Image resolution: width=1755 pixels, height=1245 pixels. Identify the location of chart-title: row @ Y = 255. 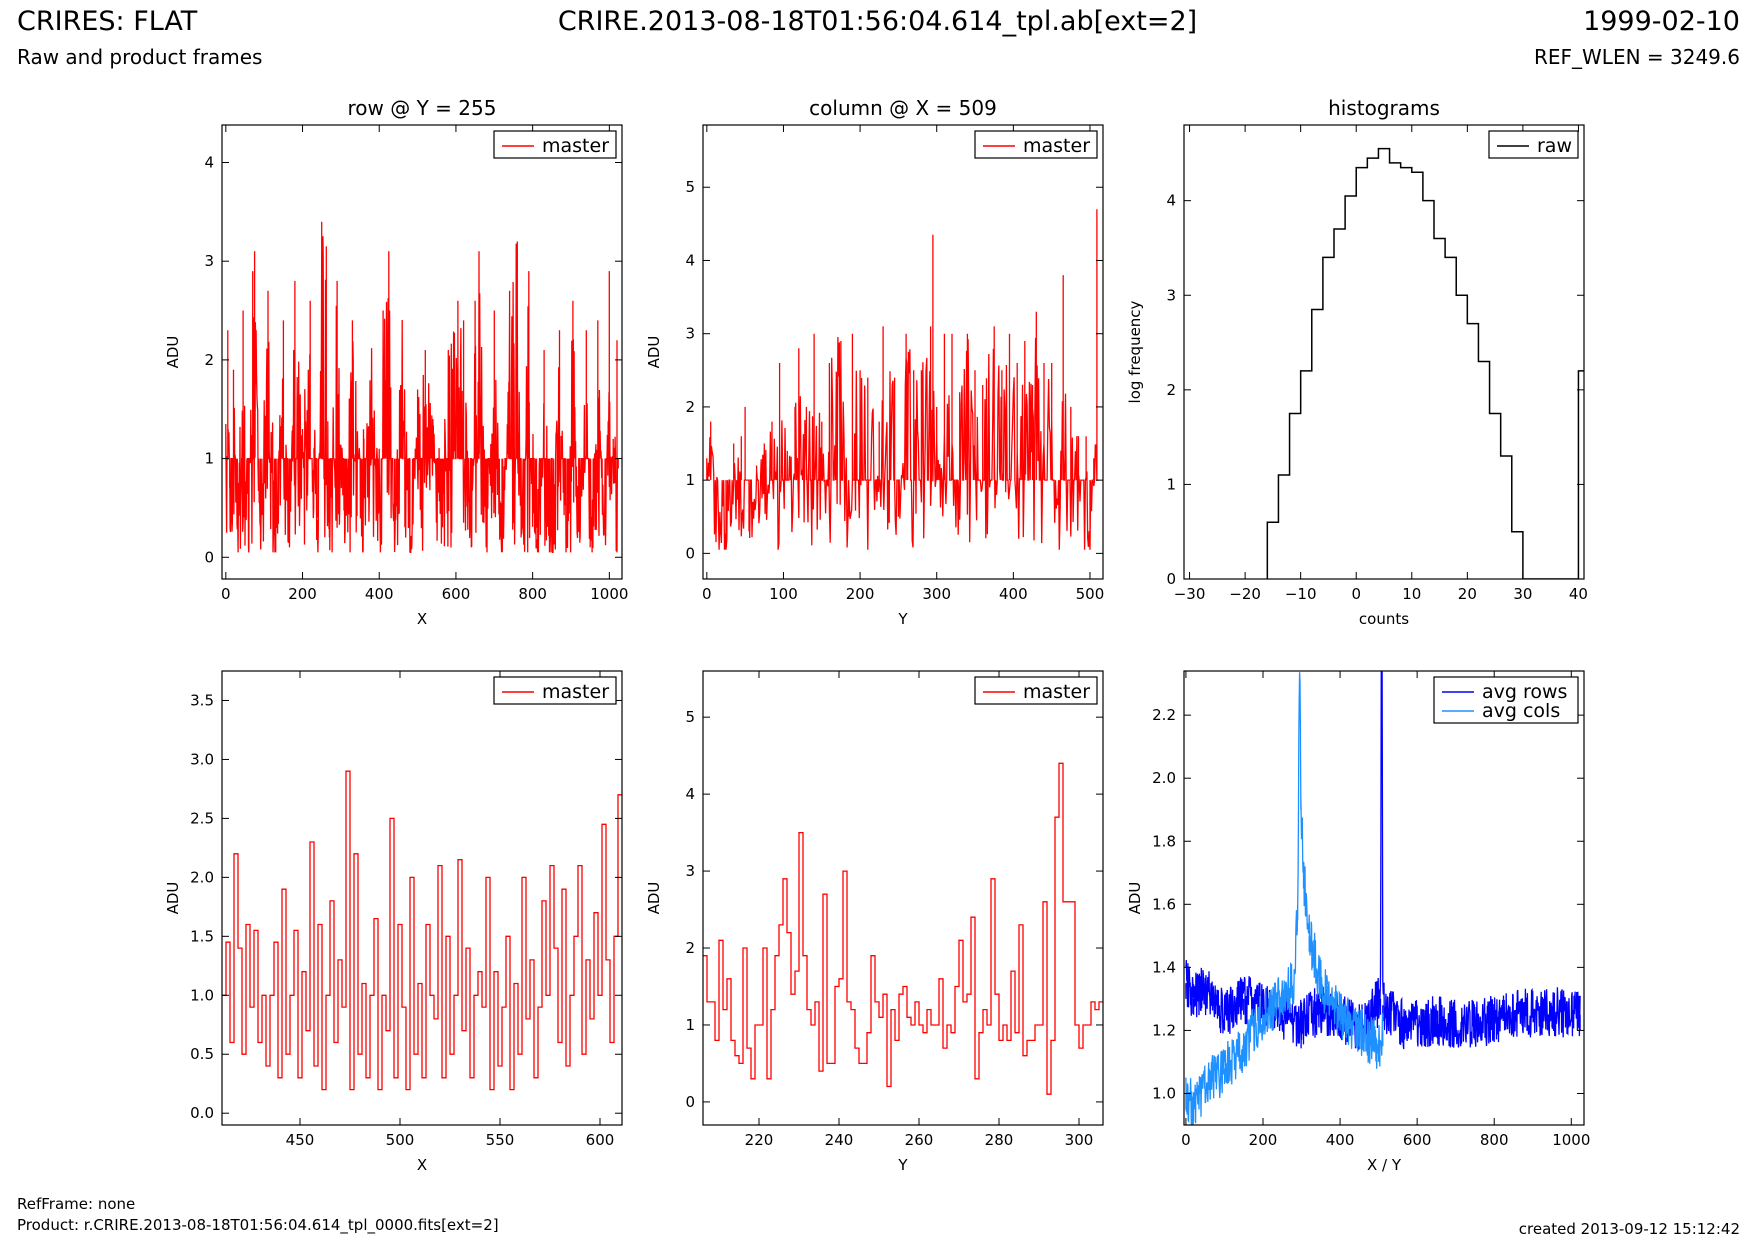
(422, 108).